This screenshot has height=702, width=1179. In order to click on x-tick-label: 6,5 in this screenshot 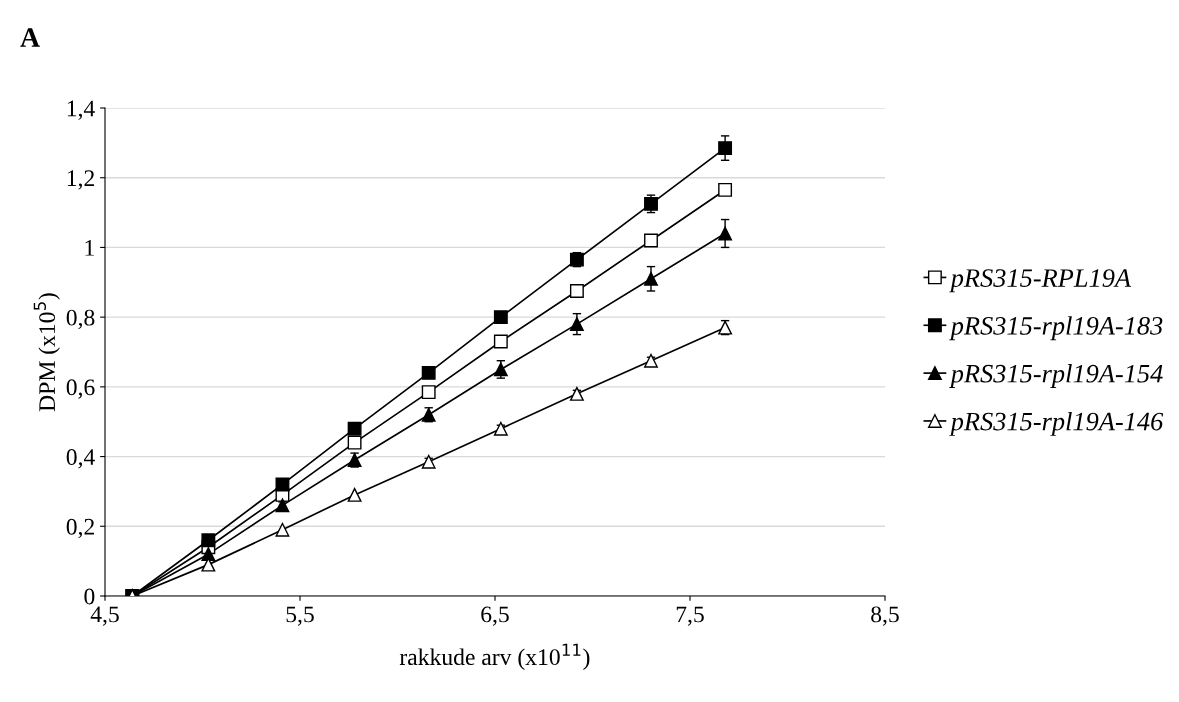, I will do `click(495, 616)`.